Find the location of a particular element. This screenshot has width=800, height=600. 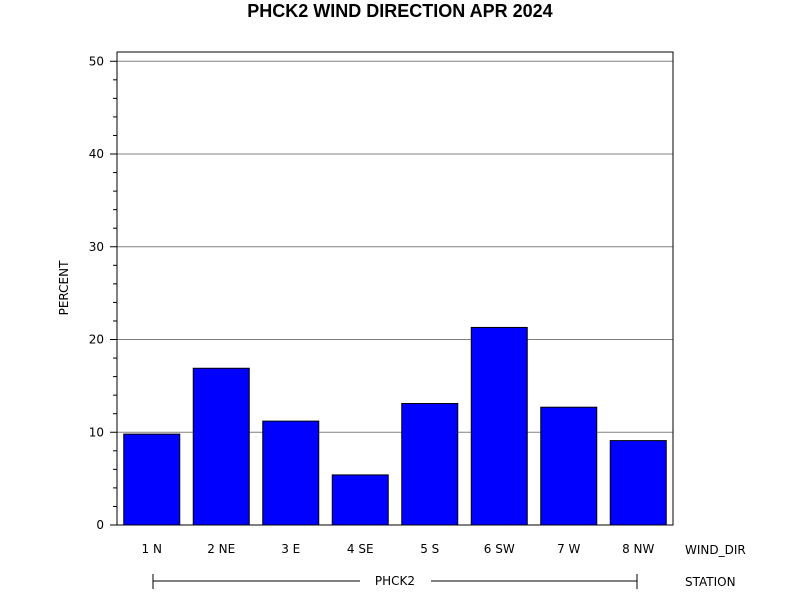

x-tick-label: 6 SW is located at coordinates (499, 549).